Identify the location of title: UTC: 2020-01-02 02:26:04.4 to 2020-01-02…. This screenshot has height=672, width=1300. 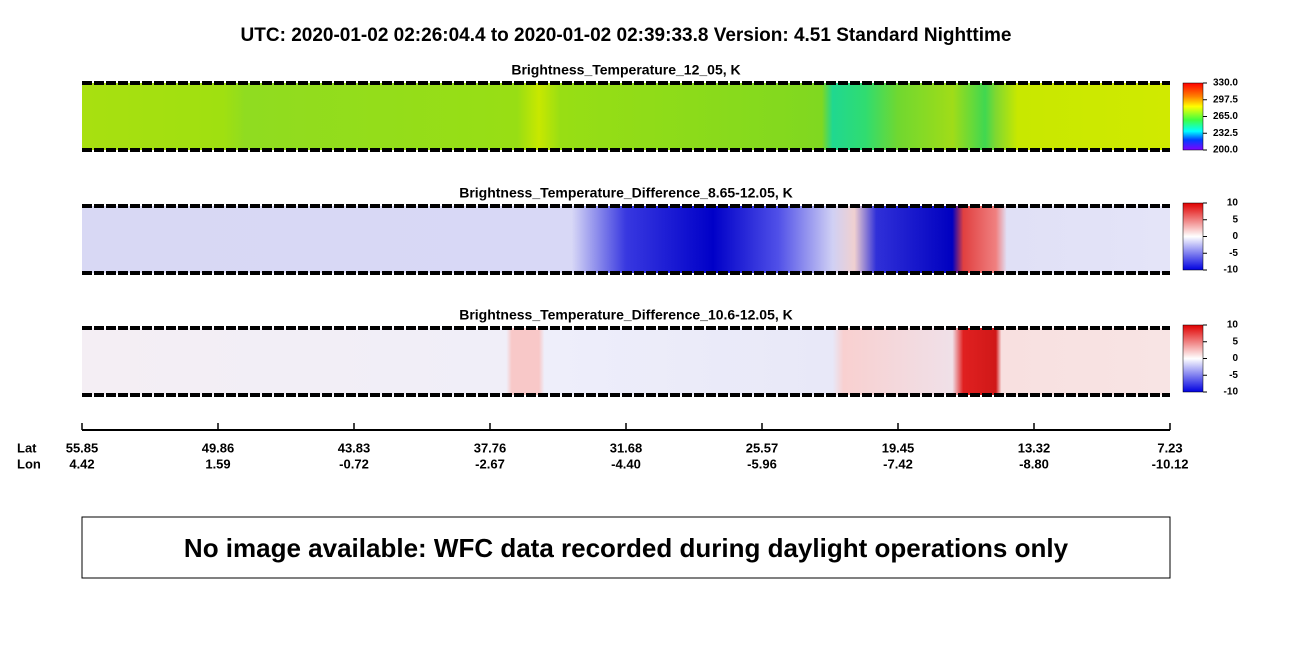
(626, 35).